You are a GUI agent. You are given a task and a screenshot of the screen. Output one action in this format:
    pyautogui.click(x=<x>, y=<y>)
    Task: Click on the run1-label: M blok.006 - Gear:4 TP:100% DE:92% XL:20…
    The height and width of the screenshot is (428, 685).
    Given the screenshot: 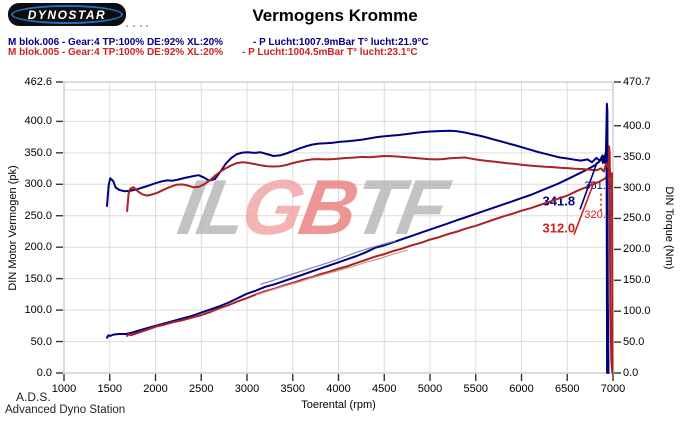 What is the action you would take?
    pyautogui.click(x=116, y=42)
    